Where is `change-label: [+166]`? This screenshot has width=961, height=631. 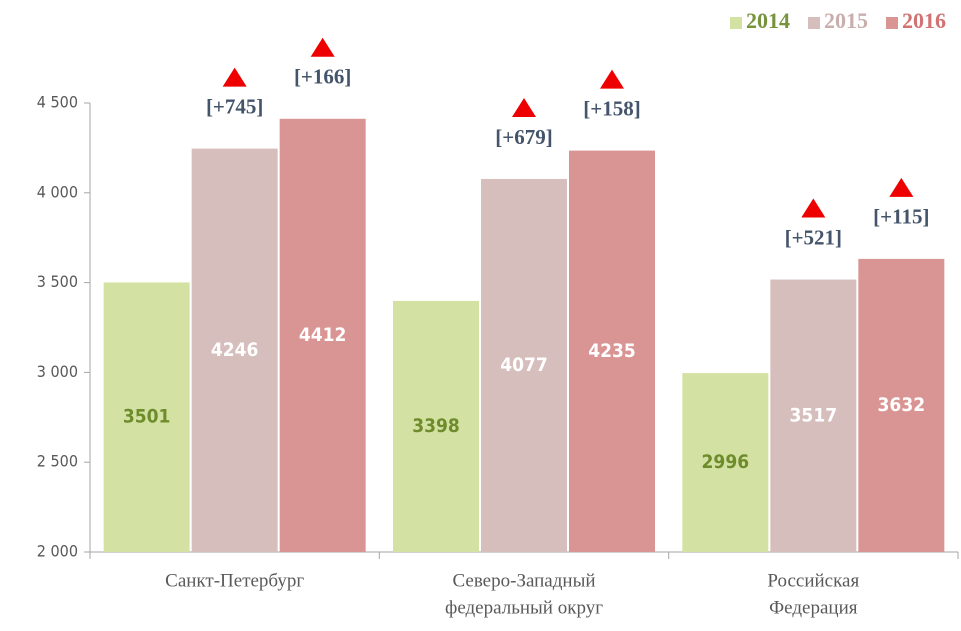 change-label: [+166] is located at coordinates (322, 77).